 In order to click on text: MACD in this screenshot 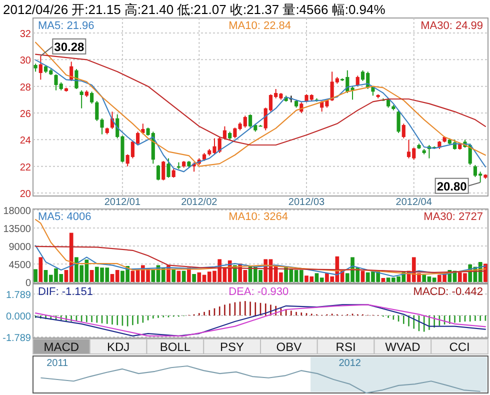, I will do `click(62, 347)`.